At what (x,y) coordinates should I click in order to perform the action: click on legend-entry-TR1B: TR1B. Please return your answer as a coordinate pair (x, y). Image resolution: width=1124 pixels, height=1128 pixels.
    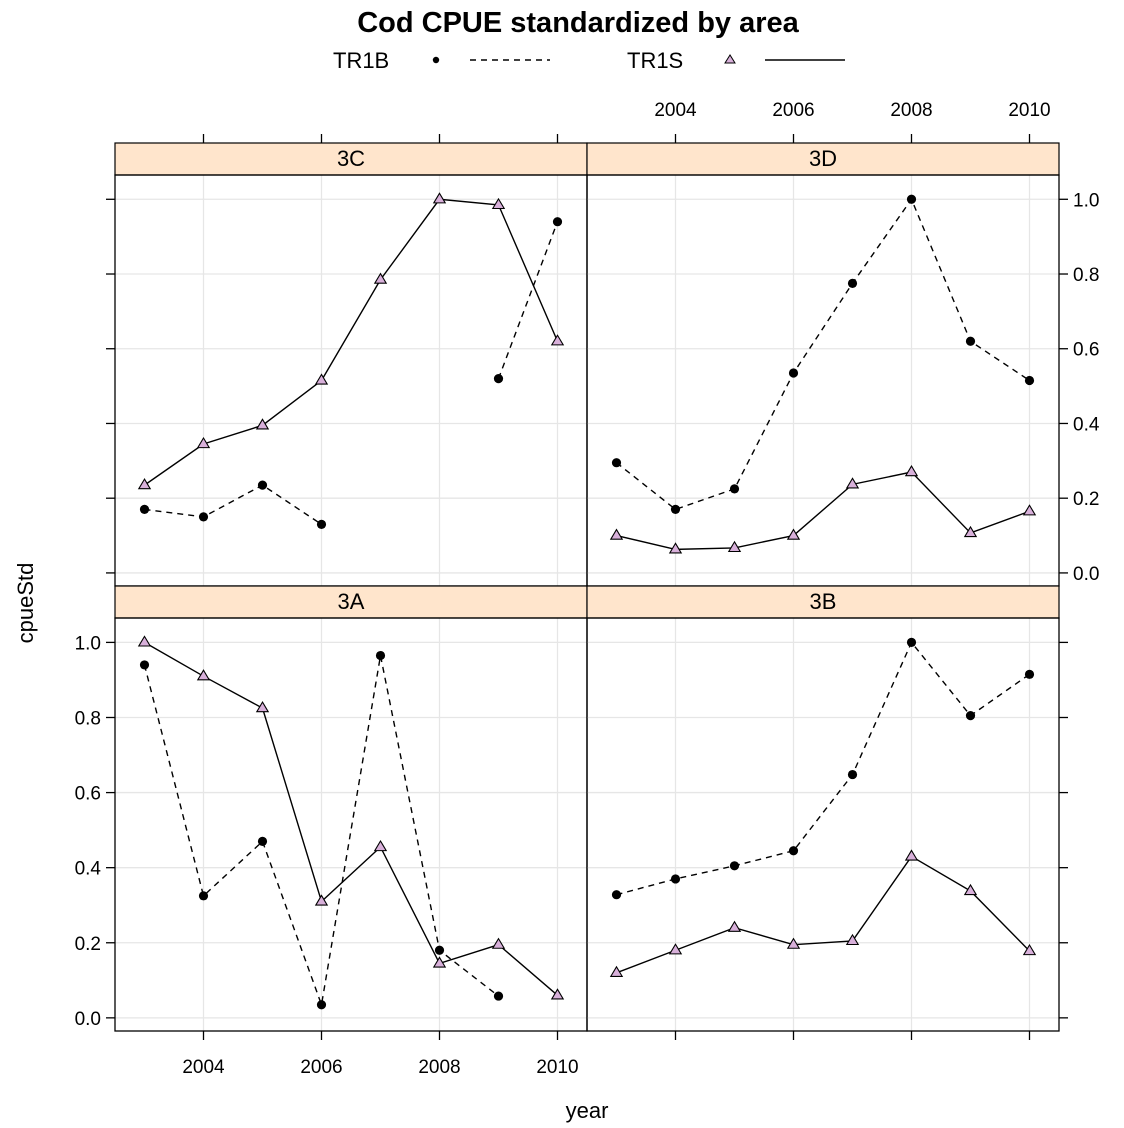
    Looking at the image, I should click on (441, 60).